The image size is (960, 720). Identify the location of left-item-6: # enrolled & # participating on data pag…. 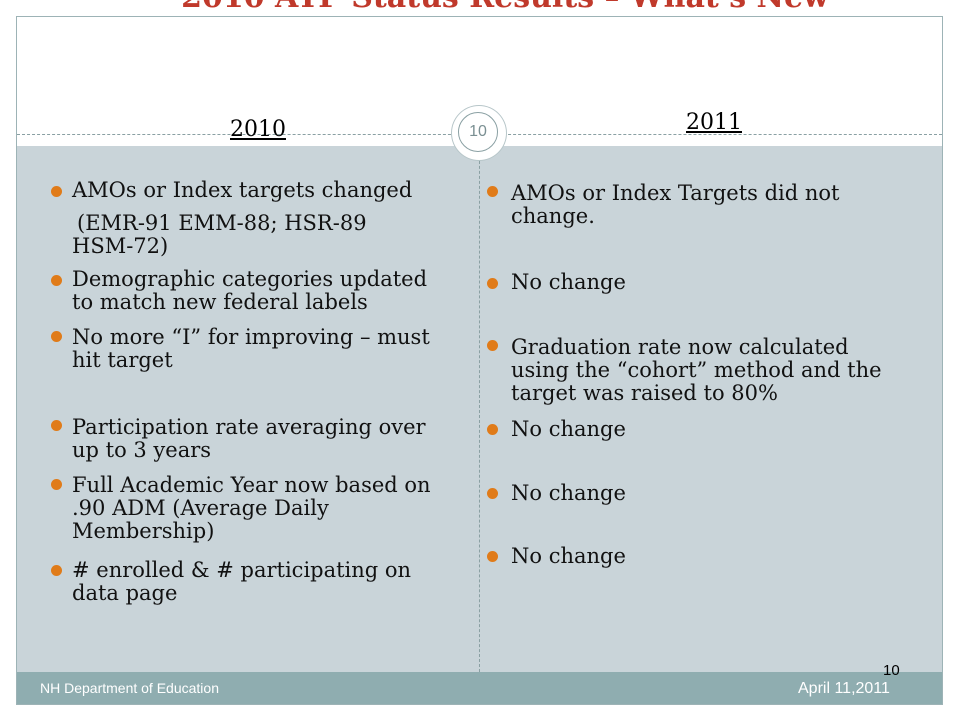
(242, 581).